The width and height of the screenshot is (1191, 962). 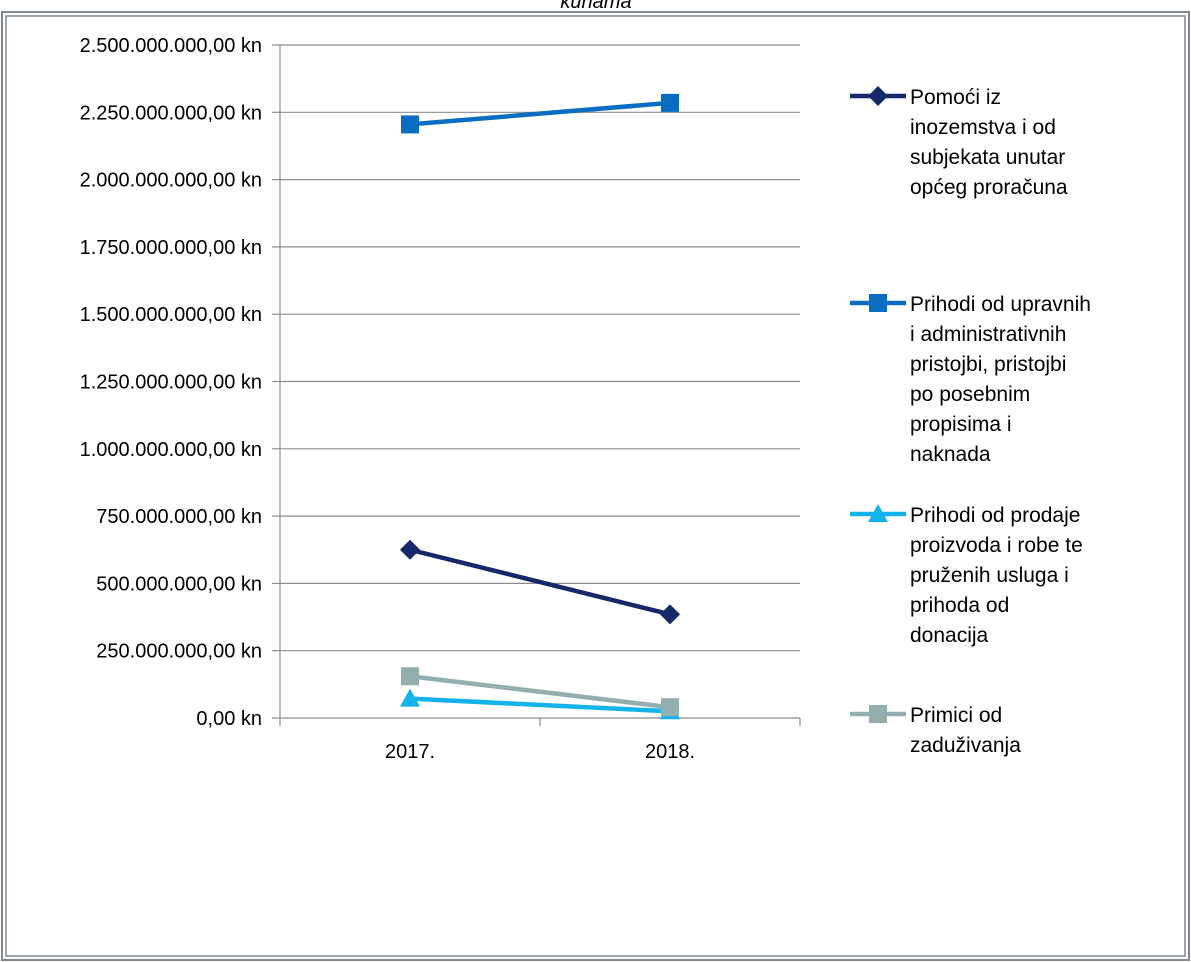 What do you see at coordinates (961, 424) in the screenshot?
I see `legend-label: propisima i` at bounding box center [961, 424].